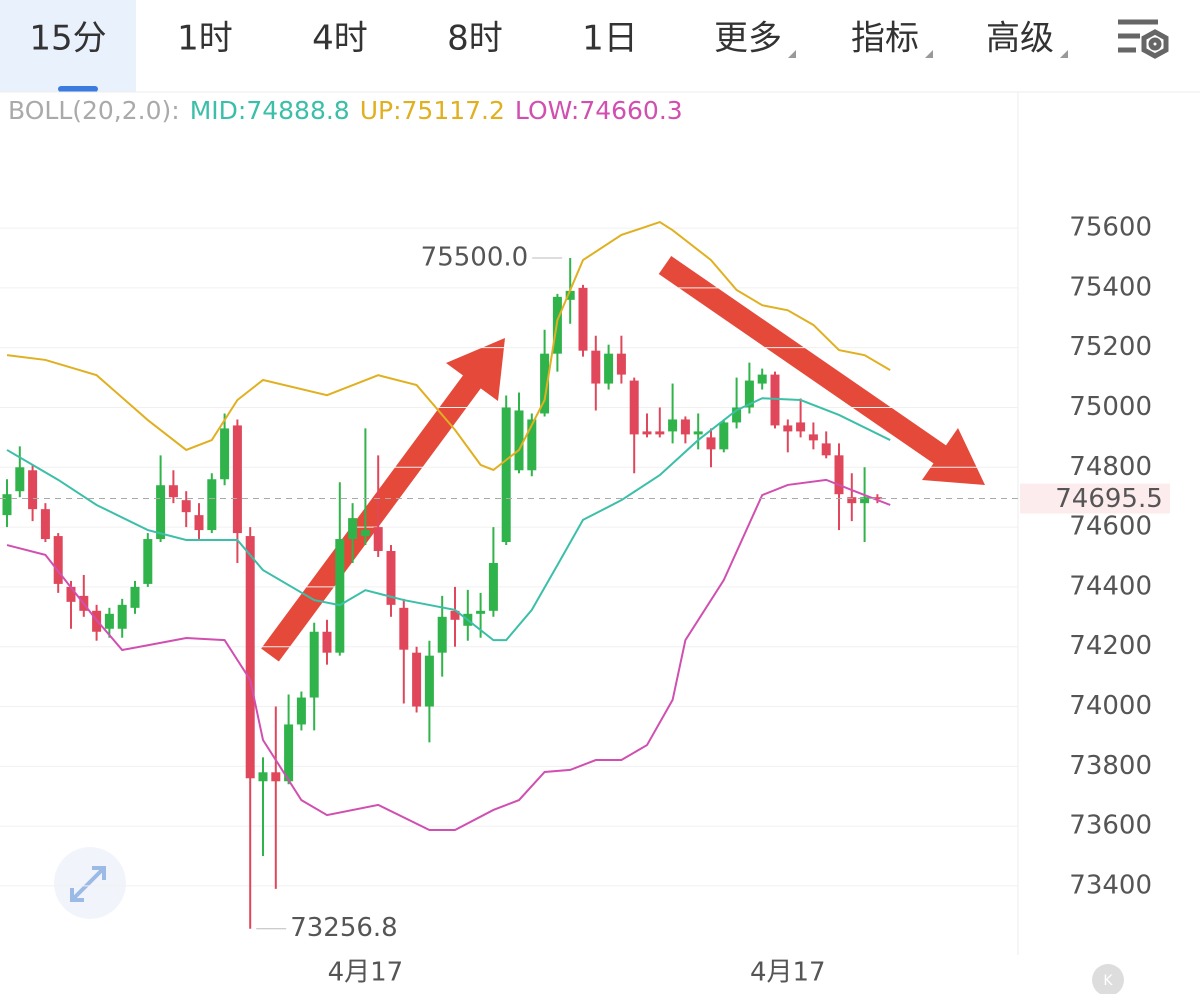  What do you see at coordinates (1110, 407) in the screenshot?
I see `y-tick-label: 75000` at bounding box center [1110, 407].